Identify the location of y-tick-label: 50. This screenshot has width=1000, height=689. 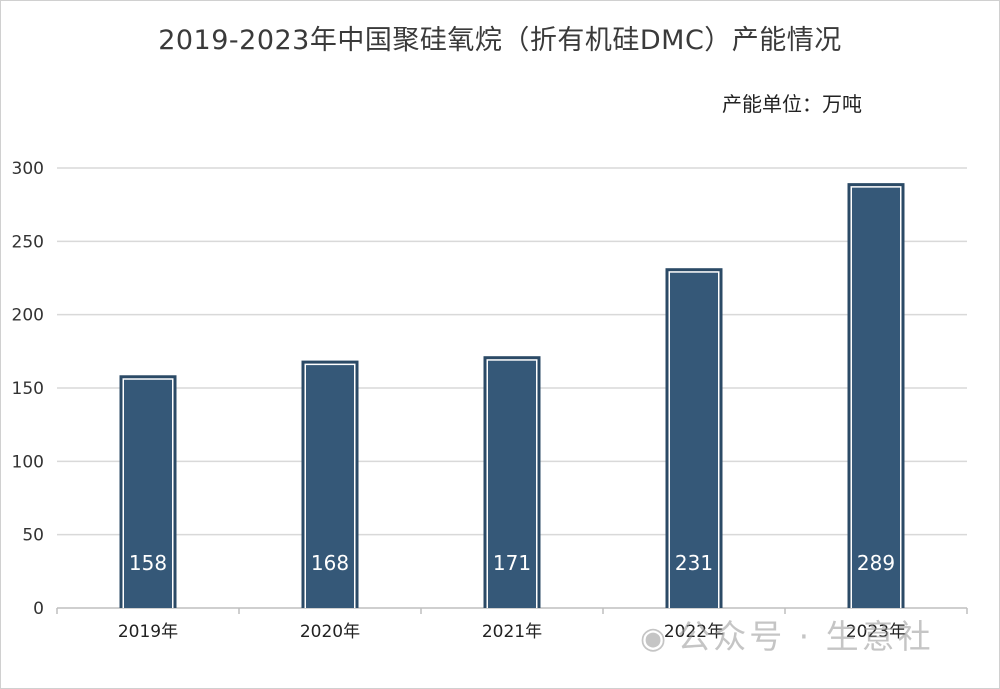
(33, 536).